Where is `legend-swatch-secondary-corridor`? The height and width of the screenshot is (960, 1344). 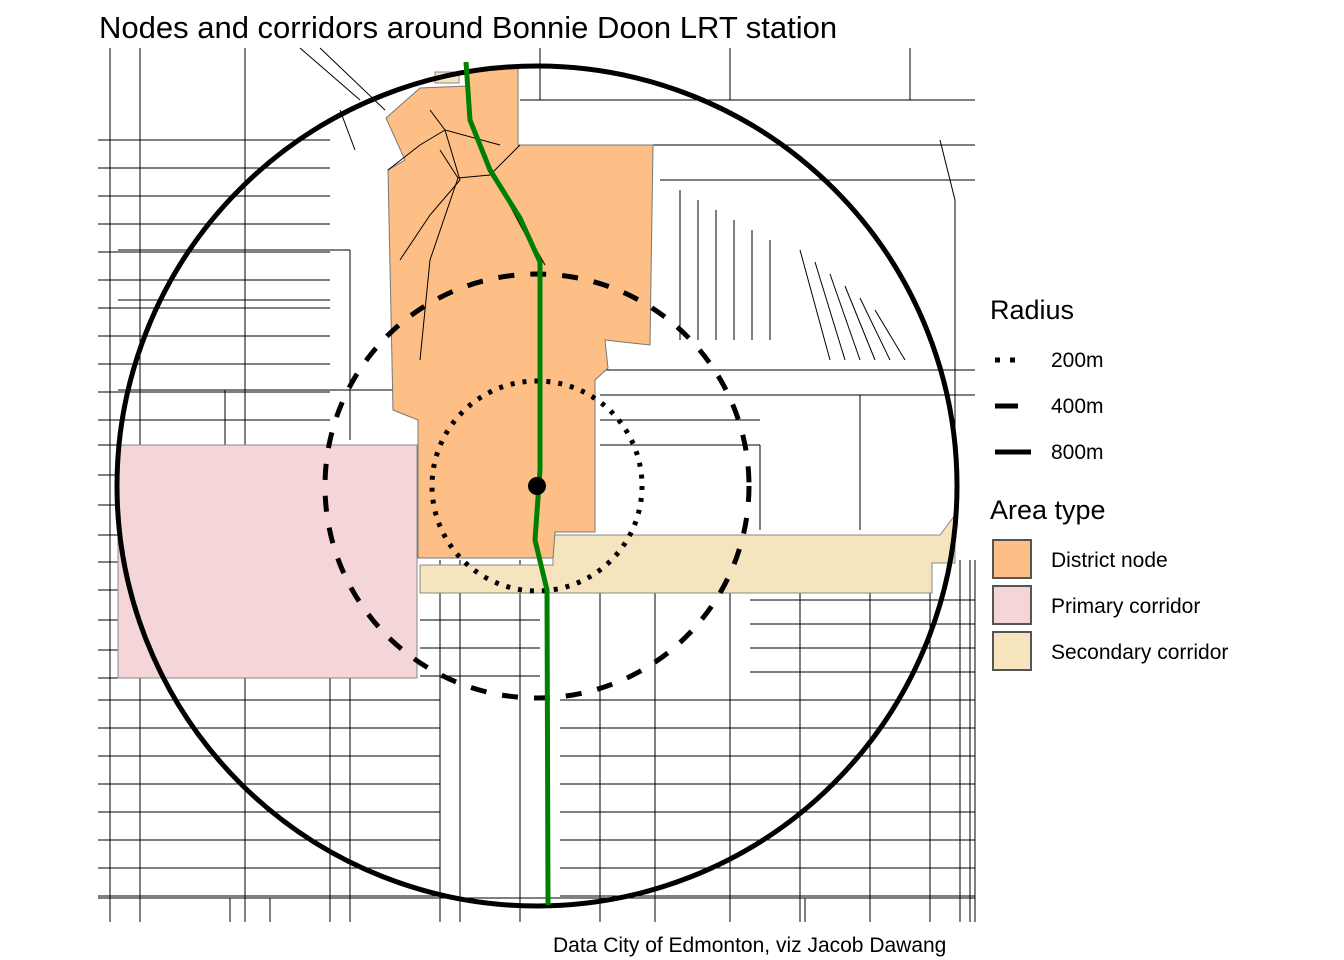 legend-swatch-secondary-corridor is located at coordinates (1012, 651).